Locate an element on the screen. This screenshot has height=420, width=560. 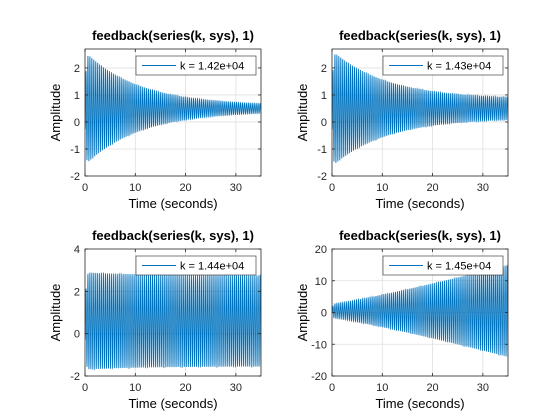
legend: k = 1.43e+04 is located at coordinates (443, 65).